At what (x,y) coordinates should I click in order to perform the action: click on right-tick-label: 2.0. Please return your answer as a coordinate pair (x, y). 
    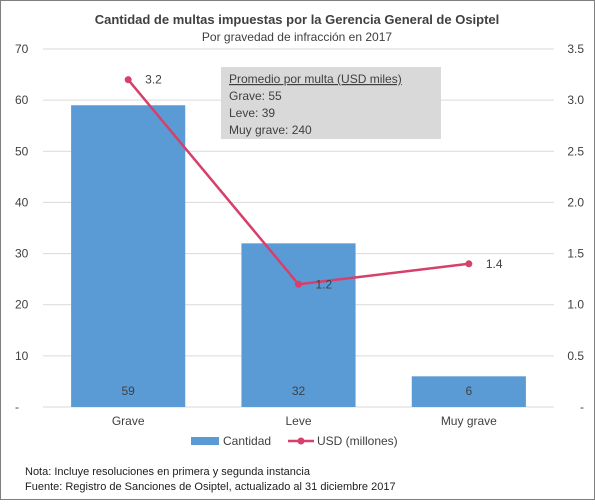
    Looking at the image, I should click on (575, 202).